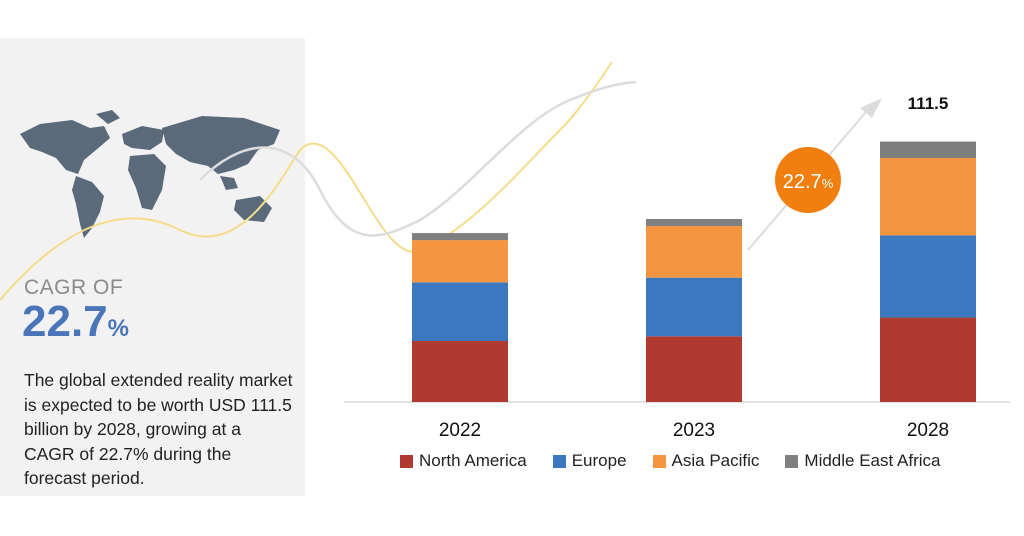  I want to click on decor-curve-gray, so click(418, 158).